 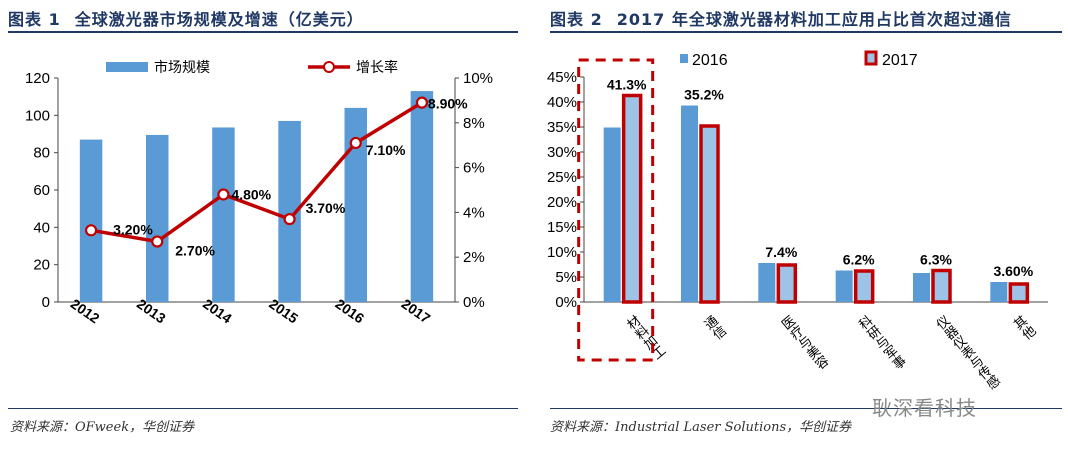 What do you see at coordinates (195, 251) in the screenshot?
I see `growth-rate-label: 2.70%` at bounding box center [195, 251].